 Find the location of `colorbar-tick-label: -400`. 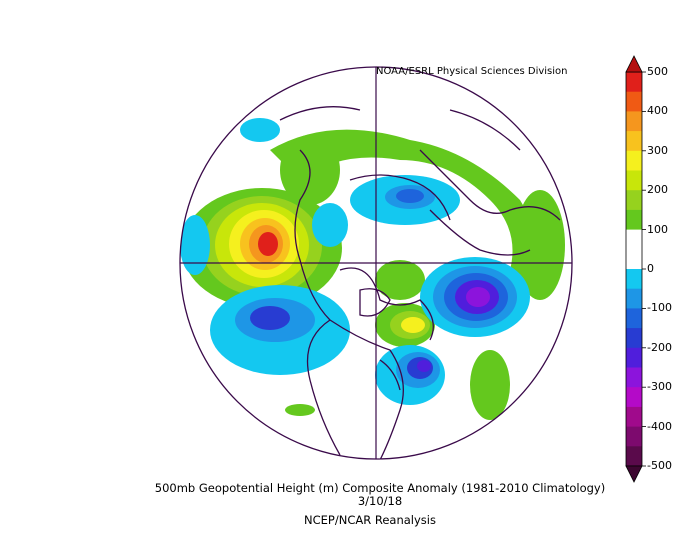

colorbar-tick-label: -400 is located at coordinates (659, 426).